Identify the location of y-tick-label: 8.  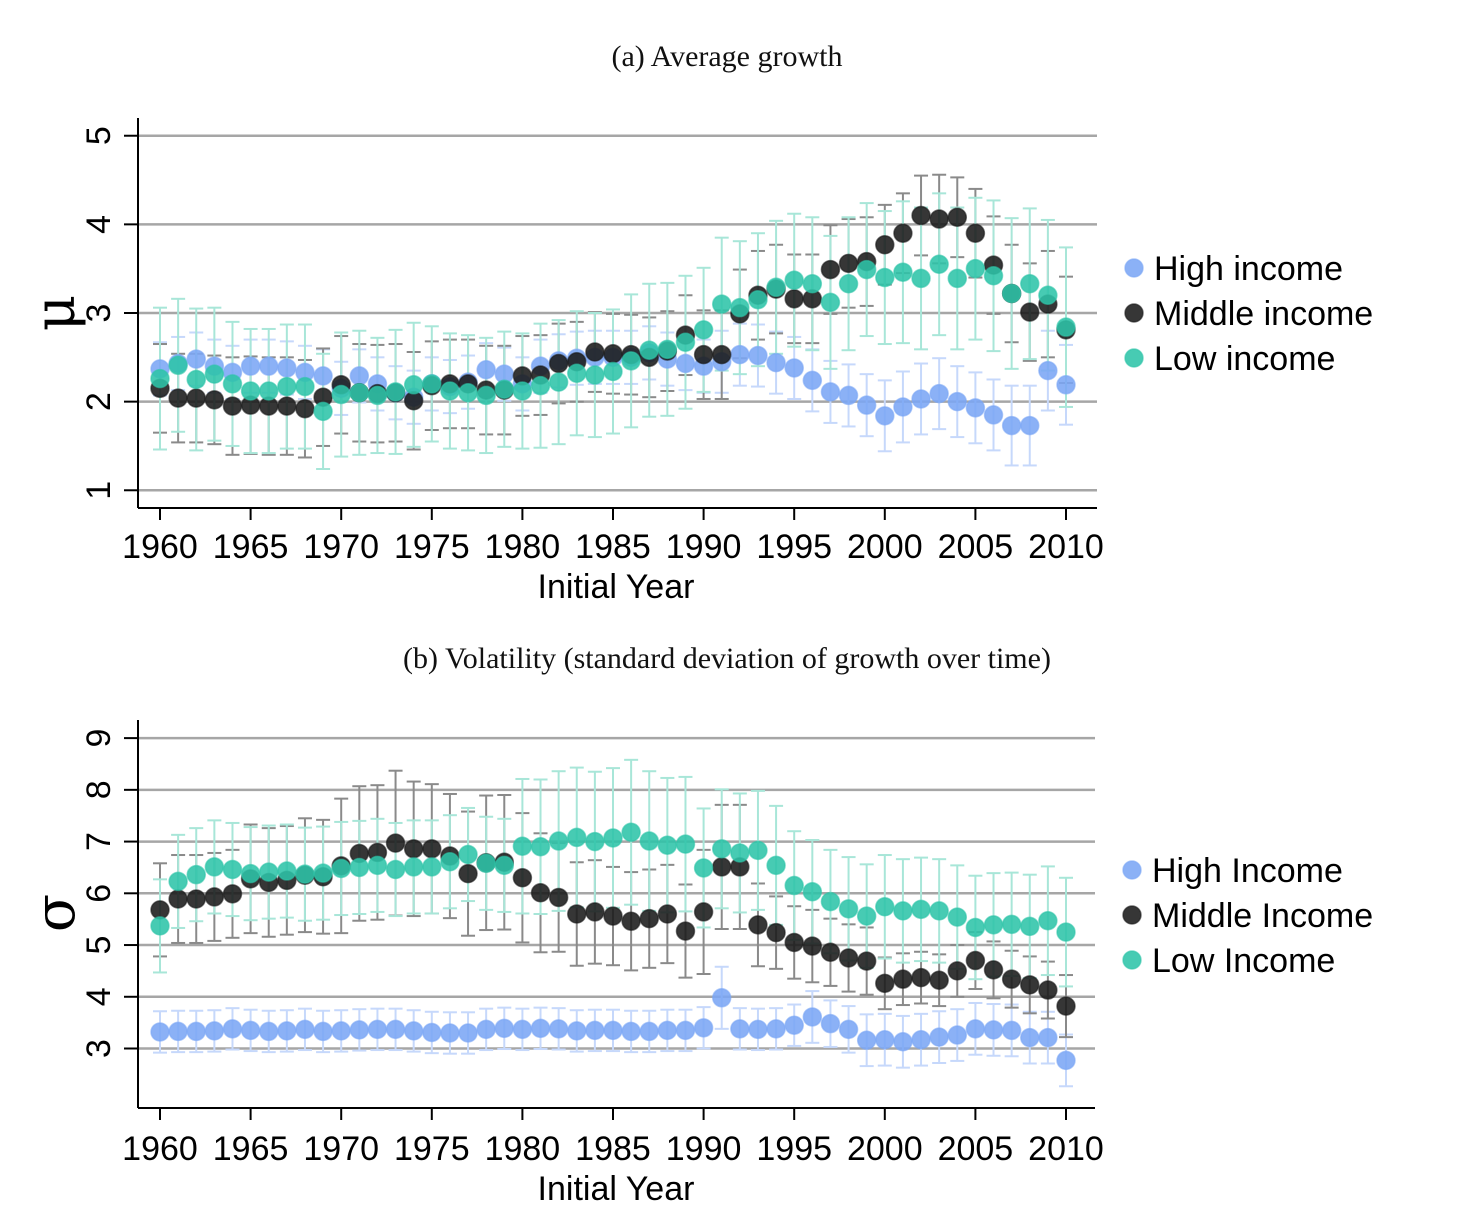
(99, 789).